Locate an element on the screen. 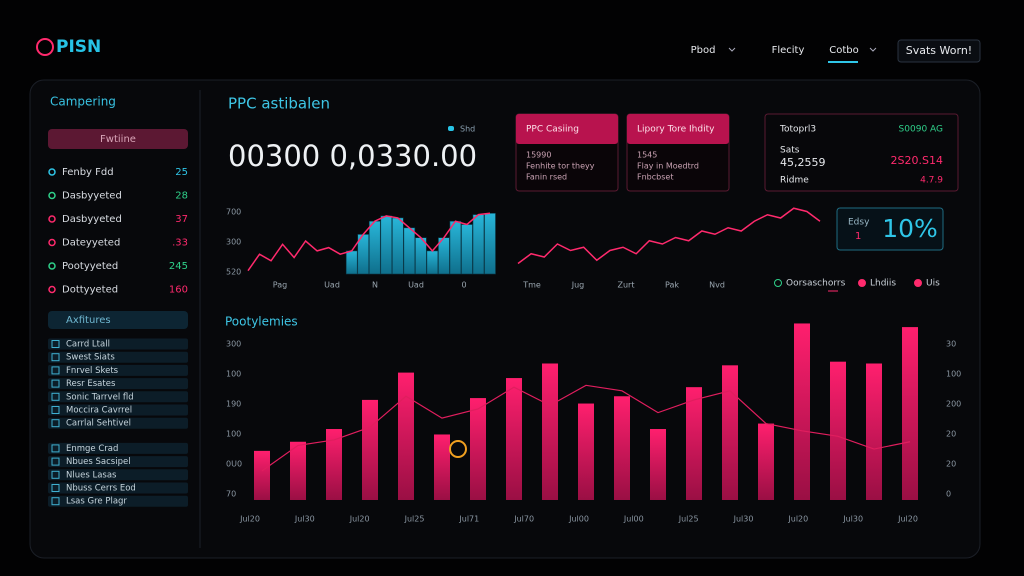  legend-label: Uis is located at coordinates (933, 284).